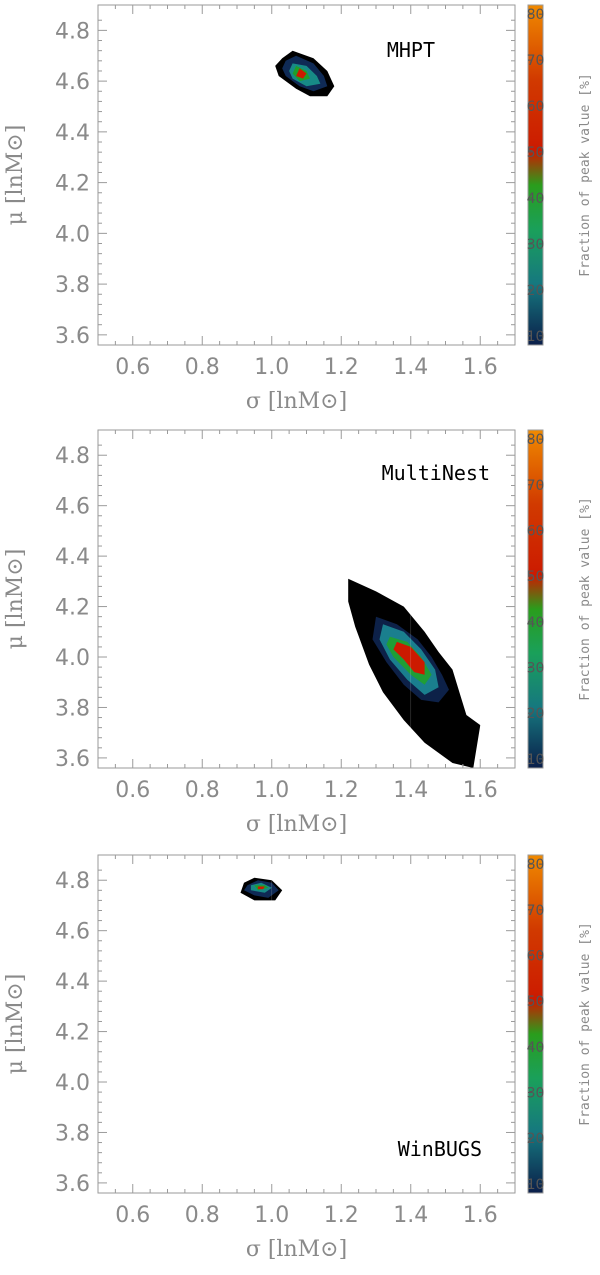  What do you see at coordinates (440, 1149) in the screenshot?
I see `panel-label: WinBUGS` at bounding box center [440, 1149].